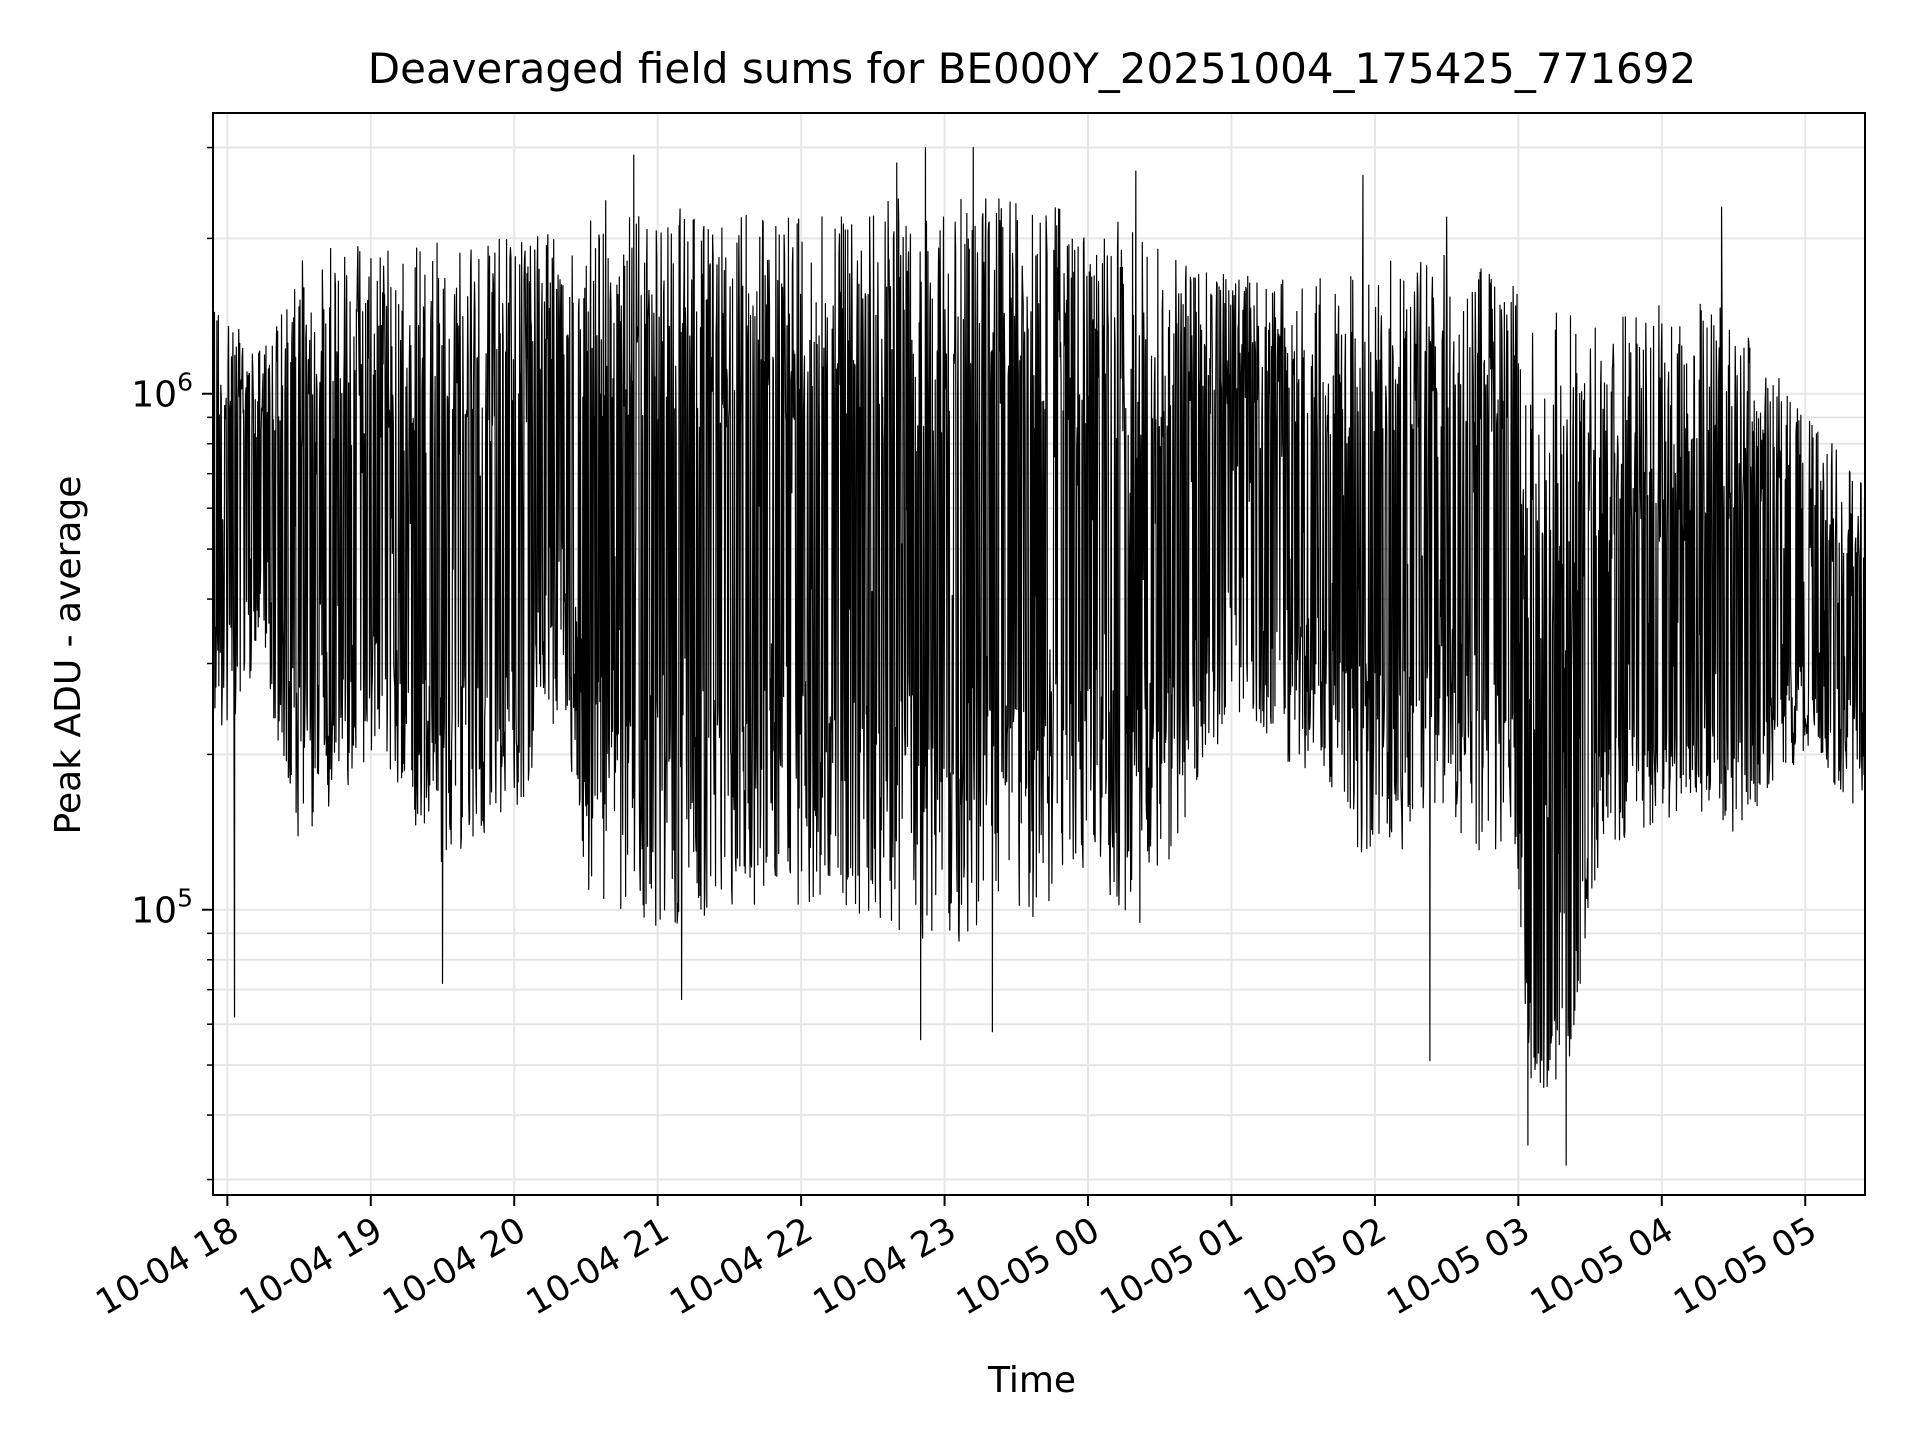 The height and width of the screenshot is (1444, 1920). Describe the element at coordinates (162, 908) in the screenshot. I see `y-tick-label: 10⁵` at that location.